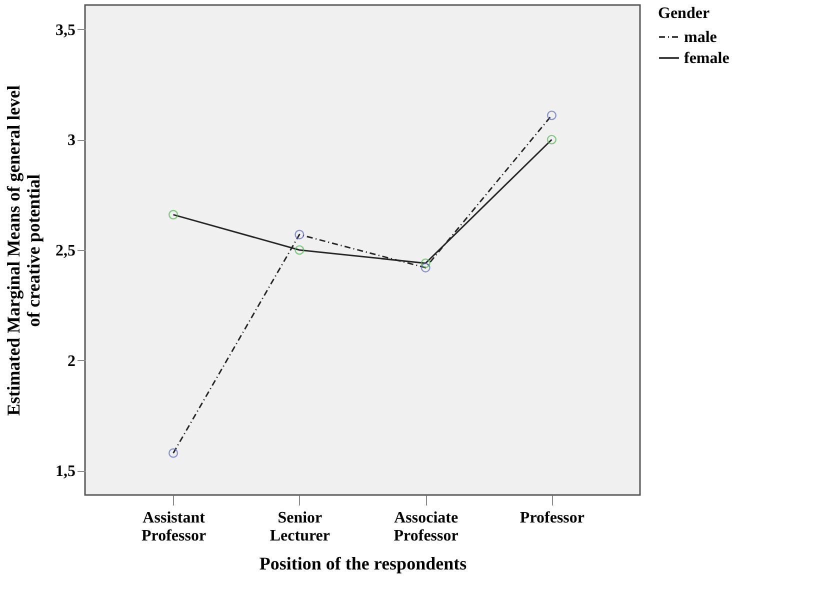 This screenshot has height=612, width=837. What do you see at coordinates (700, 37) in the screenshot?
I see `text: male` at bounding box center [700, 37].